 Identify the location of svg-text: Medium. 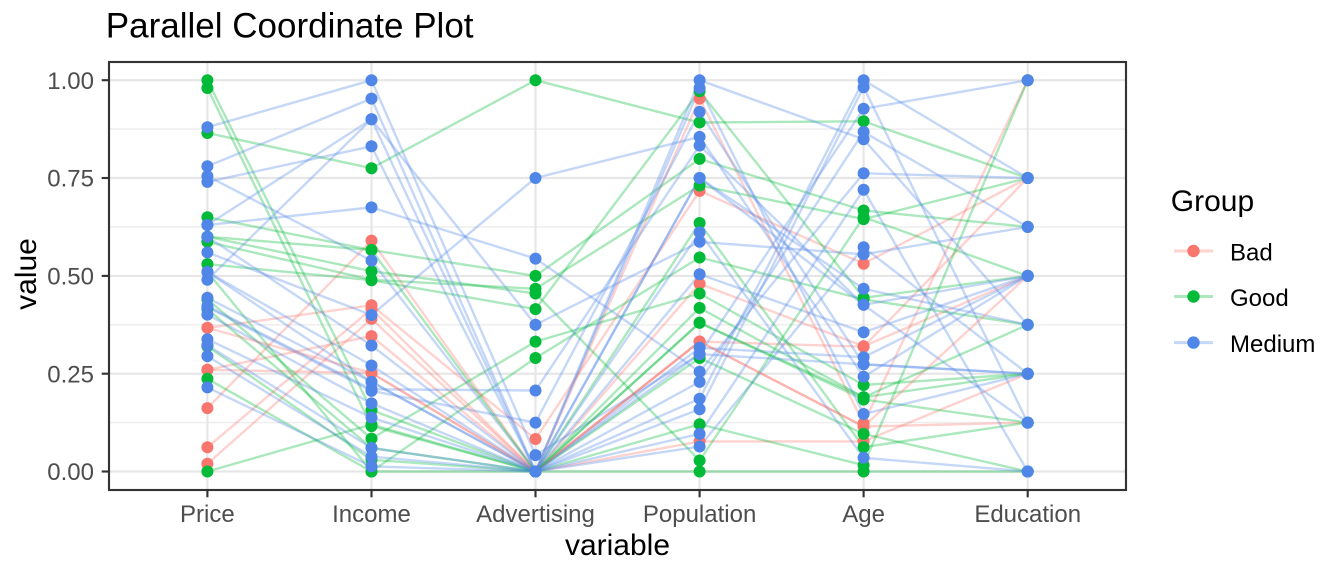
(1272, 344).